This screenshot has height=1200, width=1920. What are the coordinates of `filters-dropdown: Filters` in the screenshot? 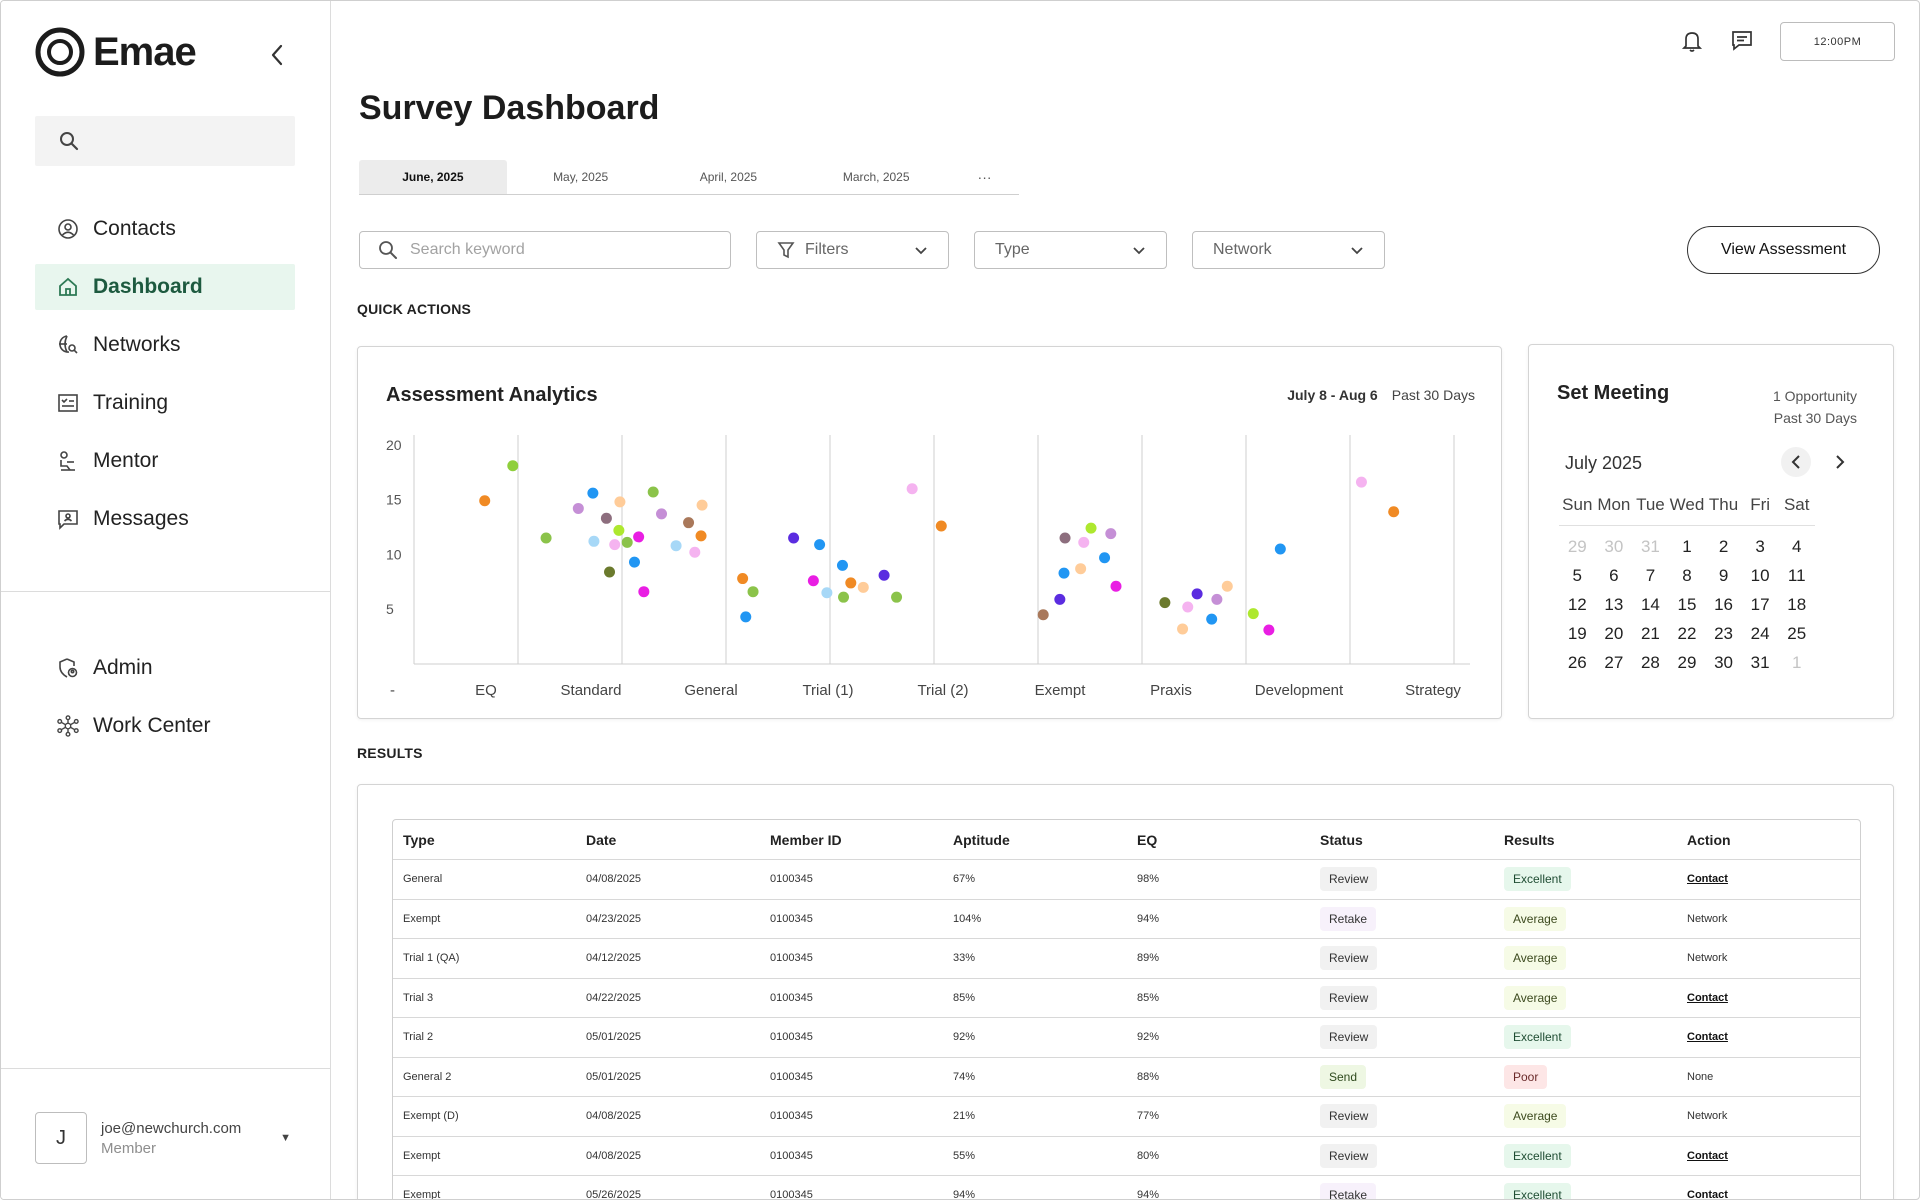 It's located at (852, 250).